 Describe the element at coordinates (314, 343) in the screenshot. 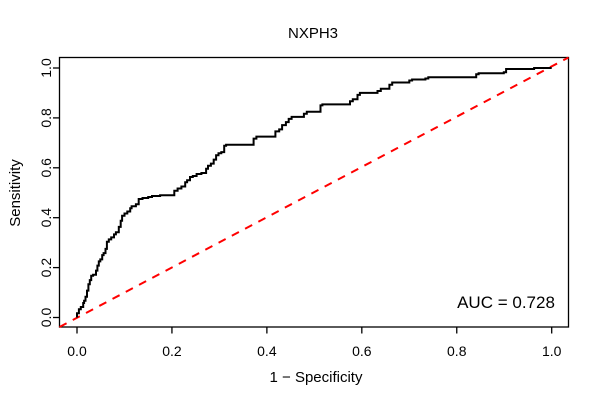

I see `x-axis-ticks: 0.0 0.2 0.4 0.6 0.8 1.0` at that location.